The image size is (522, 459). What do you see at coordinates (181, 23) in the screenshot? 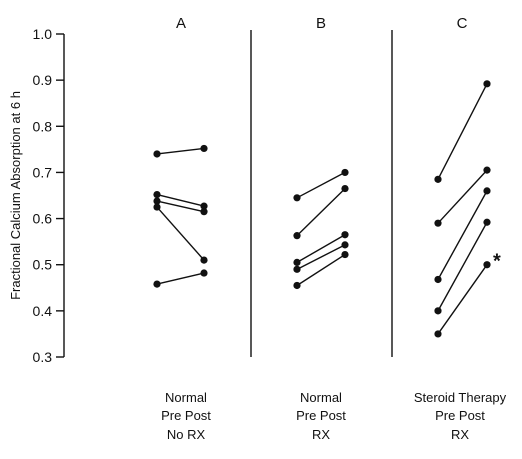
I see `panel-title: A` at bounding box center [181, 23].